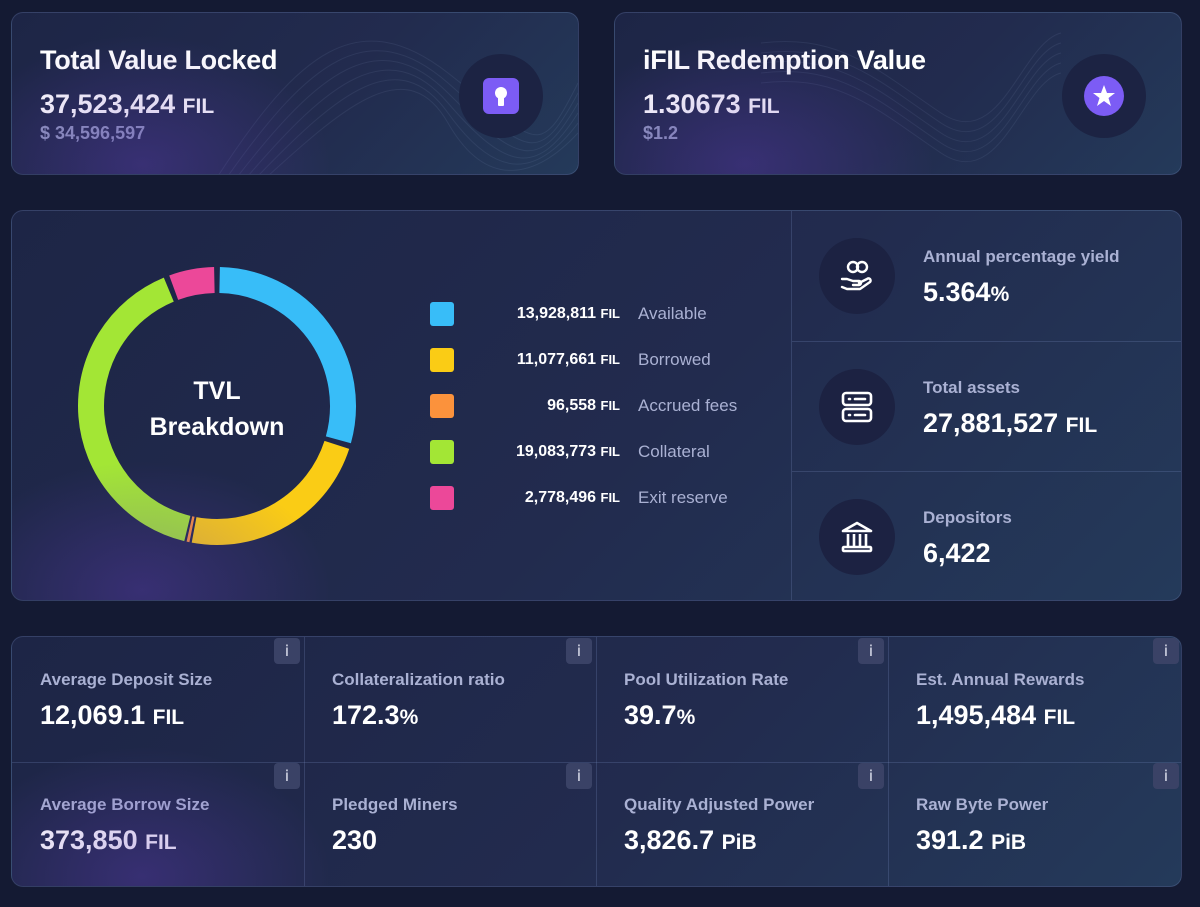 This screenshot has height=907, width=1200. What do you see at coordinates (1021, 256) in the screenshot?
I see `stat-label: Annual percentage yield` at bounding box center [1021, 256].